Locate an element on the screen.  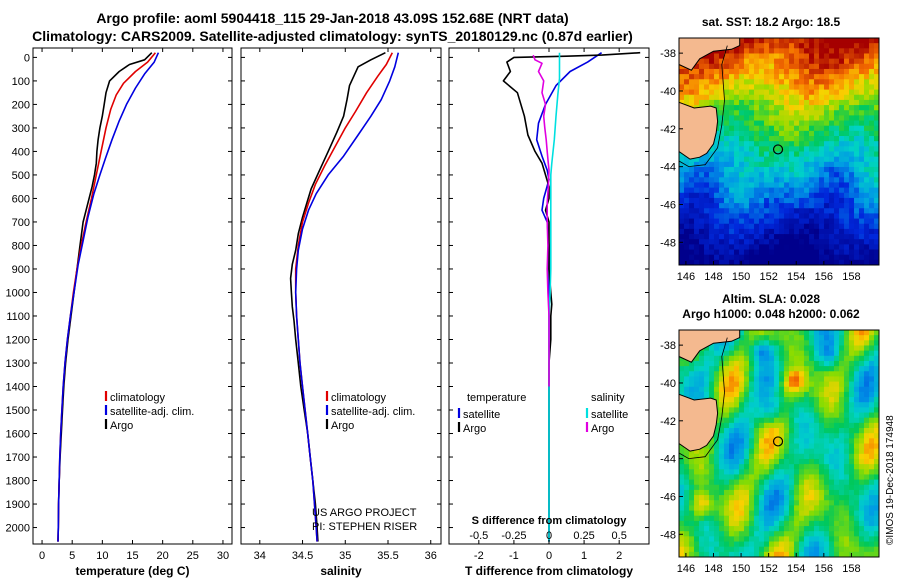
x-tick-label: 30 is located at coordinates (223, 556).